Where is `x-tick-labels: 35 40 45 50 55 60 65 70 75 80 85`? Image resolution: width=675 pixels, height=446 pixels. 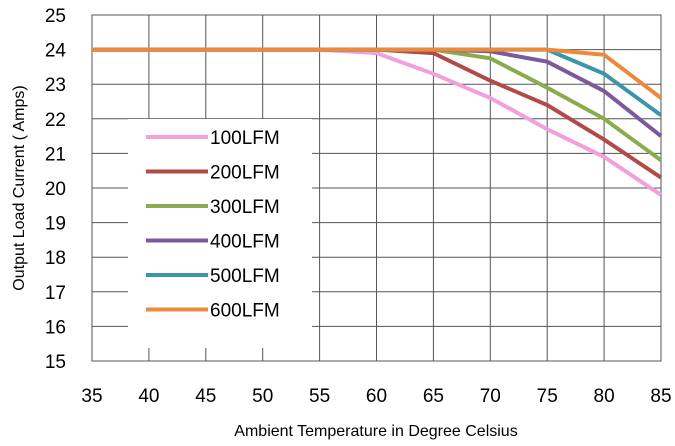
x-tick-labels: 35 40 45 50 55 60 65 70 75 80 85 is located at coordinates (376, 396).